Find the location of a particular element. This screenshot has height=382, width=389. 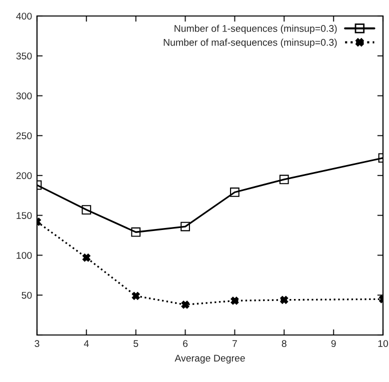

x-tick-label: 8 is located at coordinates (284, 343).